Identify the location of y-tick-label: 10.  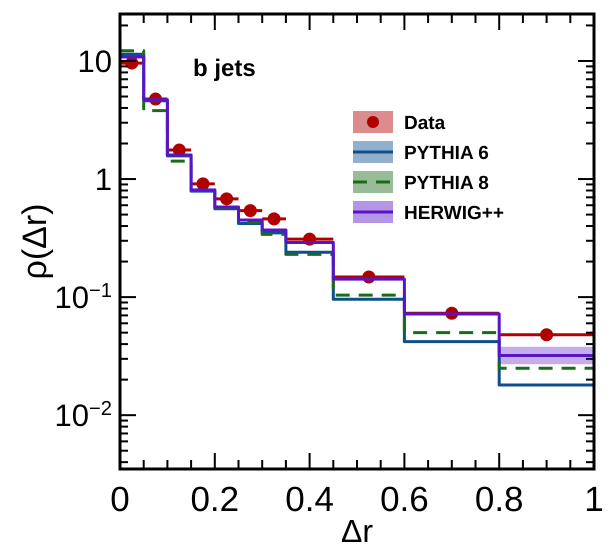
(95, 61).